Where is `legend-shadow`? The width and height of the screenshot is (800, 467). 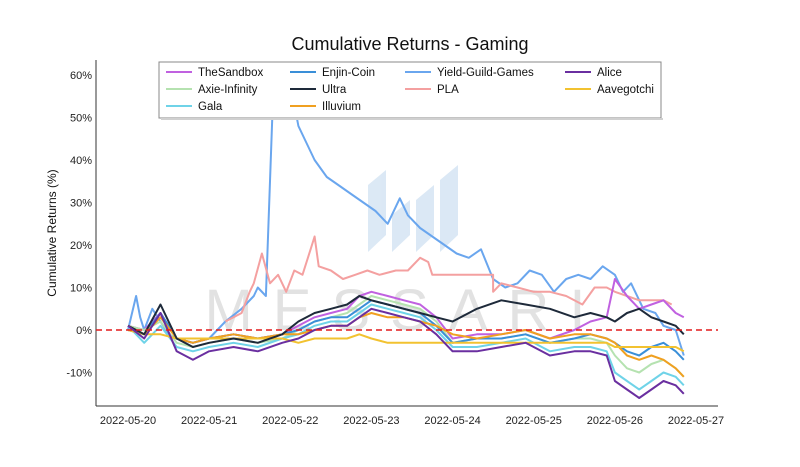
legend-shadow is located at coordinates (412, 119).